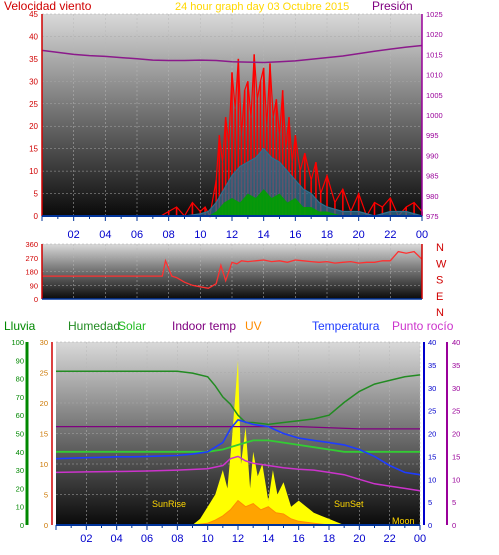 The image size is (499, 555). Describe the element at coordinates (439, 281) in the screenshot. I see `compass-label-2: S` at that location.